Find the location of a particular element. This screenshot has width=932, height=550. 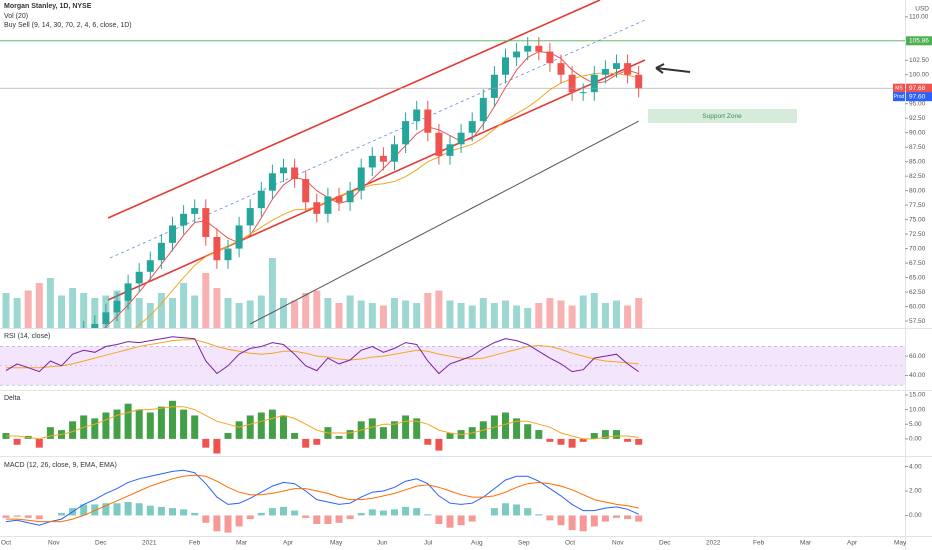

y-tick-label: 85.00 is located at coordinates (917, 161).